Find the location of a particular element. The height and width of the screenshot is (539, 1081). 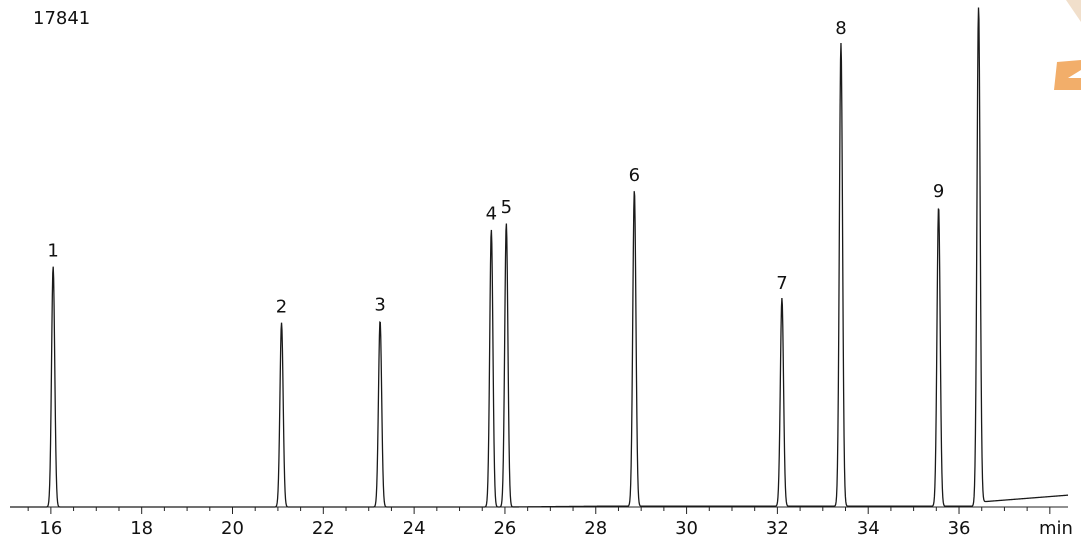

x-tick-label: 20 is located at coordinates (232, 528).